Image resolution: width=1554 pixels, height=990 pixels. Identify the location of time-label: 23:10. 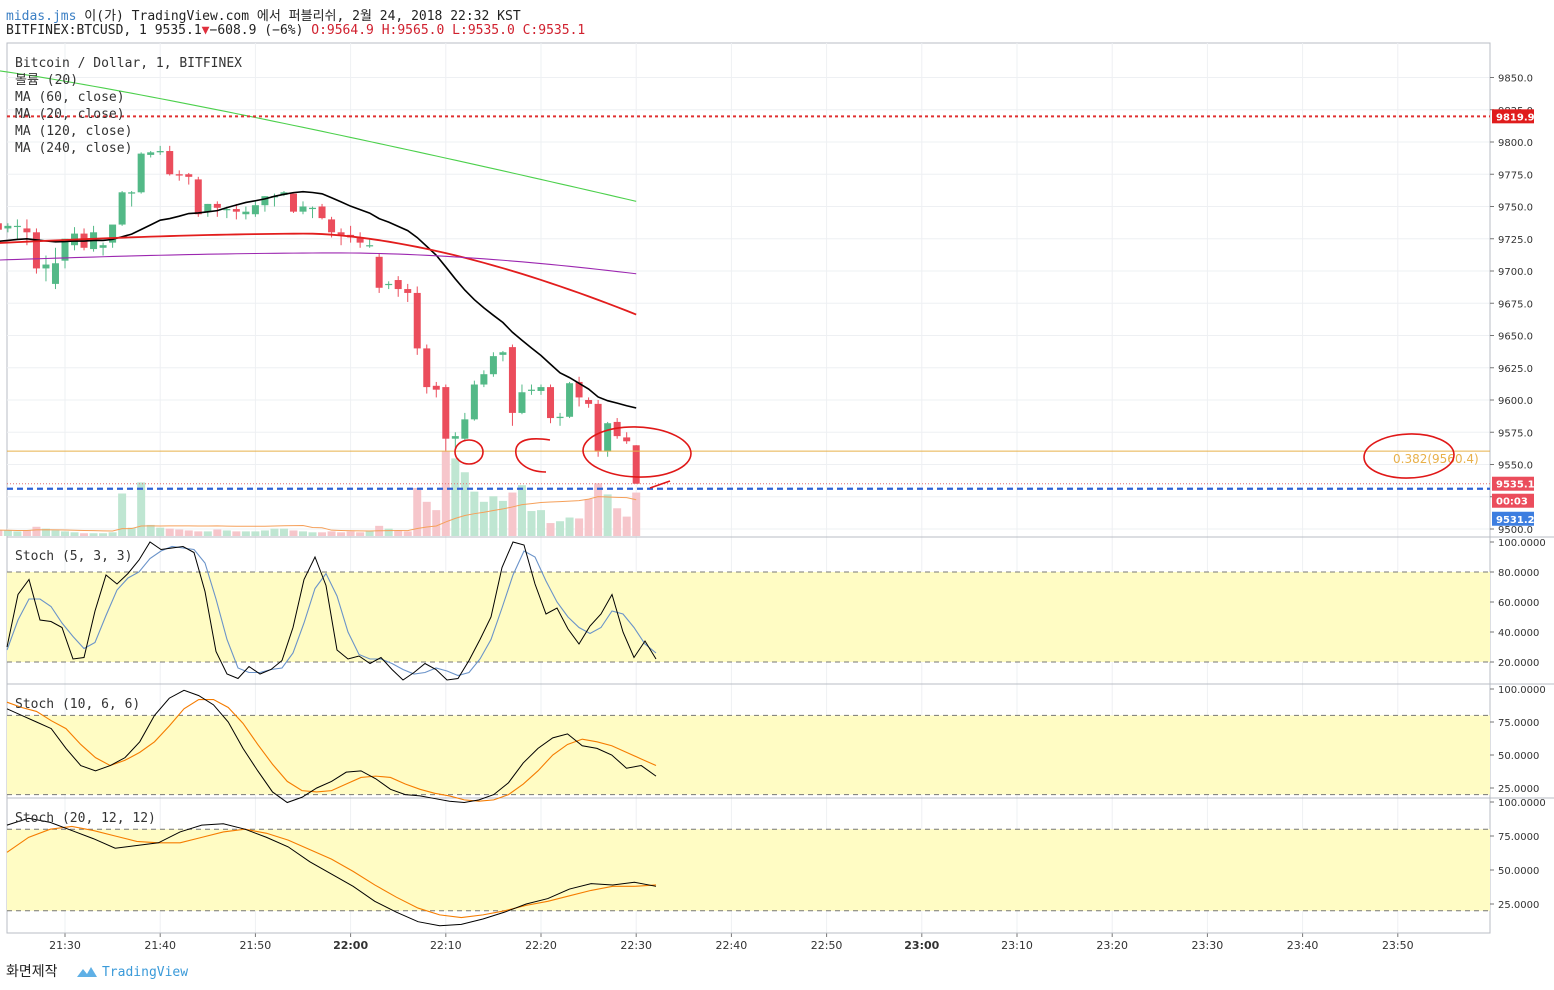
(1017, 945).